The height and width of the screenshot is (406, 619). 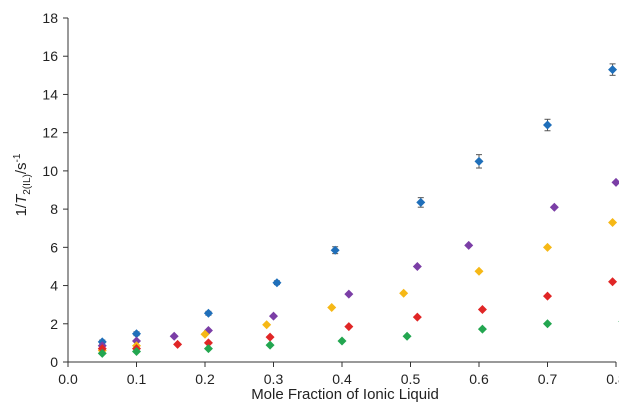 What do you see at coordinates (55, 190) in the screenshot?
I see `y-axis-ticks: 0 2 4 6 8 10 12 14 16 18` at bounding box center [55, 190].